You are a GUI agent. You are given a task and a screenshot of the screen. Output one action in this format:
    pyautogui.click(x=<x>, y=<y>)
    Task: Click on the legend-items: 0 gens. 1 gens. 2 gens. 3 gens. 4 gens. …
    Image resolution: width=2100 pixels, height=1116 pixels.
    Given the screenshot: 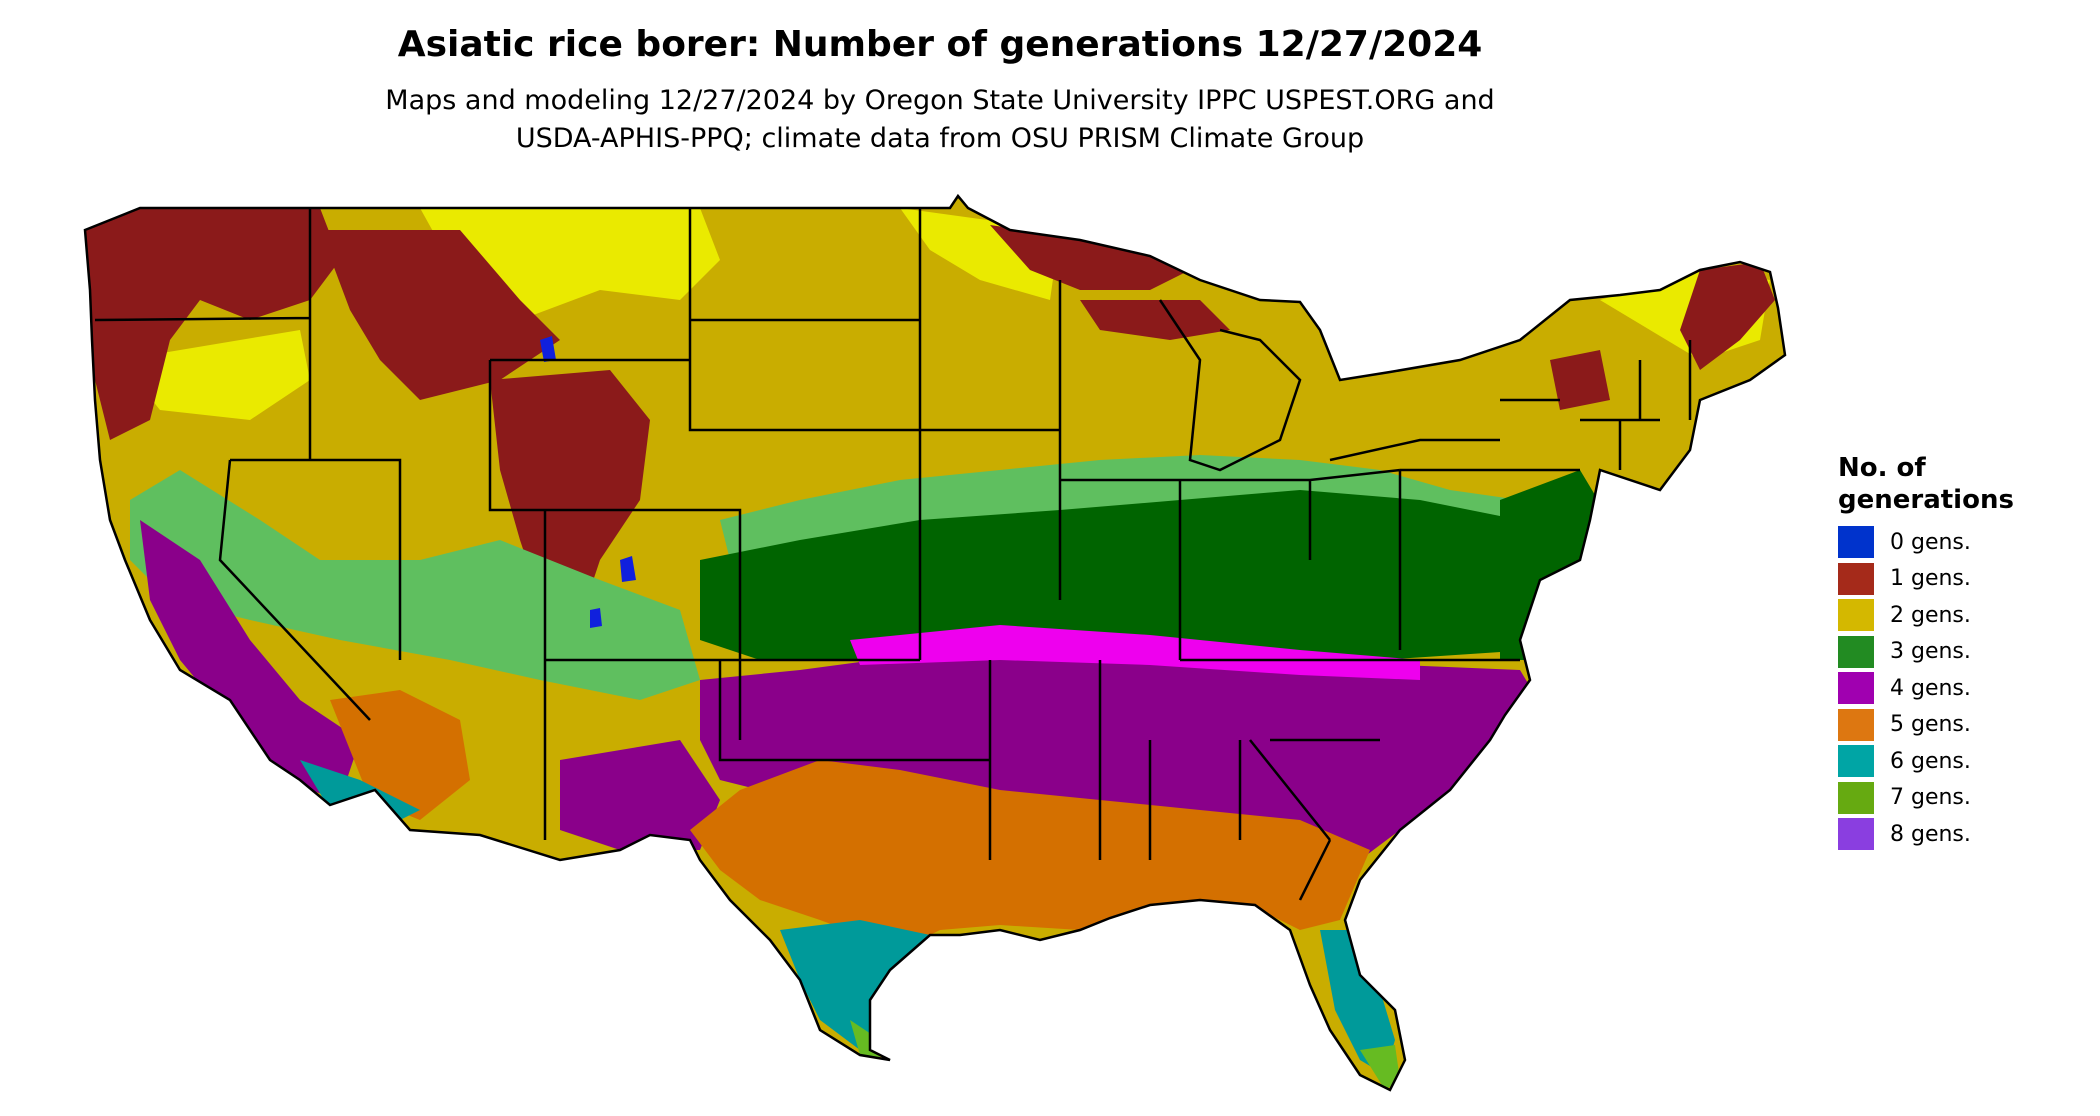 What is the action you would take?
    pyautogui.click(x=1963, y=688)
    